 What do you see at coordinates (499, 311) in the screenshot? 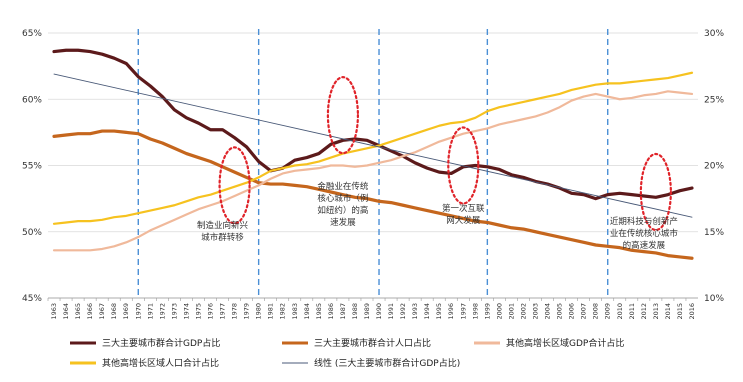
I see `x-tick-label: 2000` at bounding box center [499, 311].